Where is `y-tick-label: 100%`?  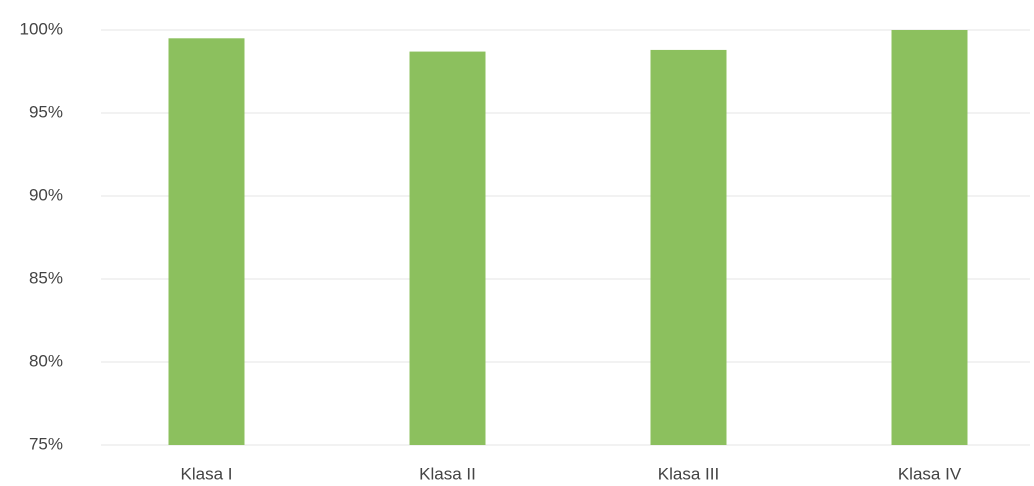 y-tick-label: 100% is located at coordinates (41, 28).